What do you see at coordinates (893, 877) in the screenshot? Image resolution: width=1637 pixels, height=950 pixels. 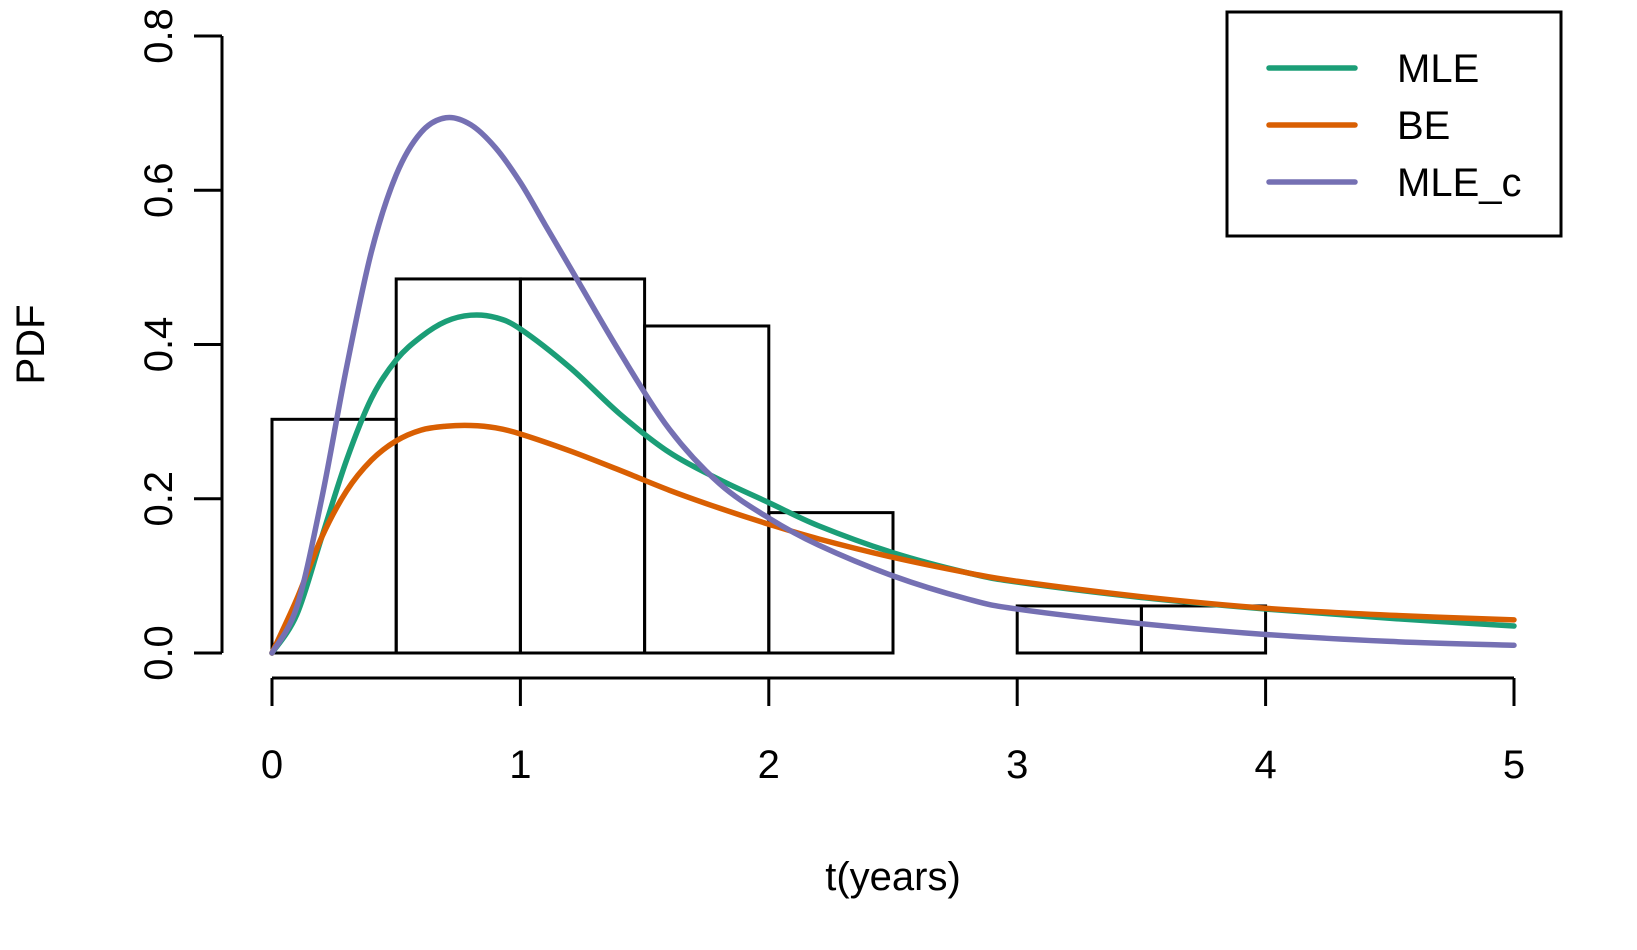 I see `x-axis-title: t(years)` at bounding box center [893, 877].